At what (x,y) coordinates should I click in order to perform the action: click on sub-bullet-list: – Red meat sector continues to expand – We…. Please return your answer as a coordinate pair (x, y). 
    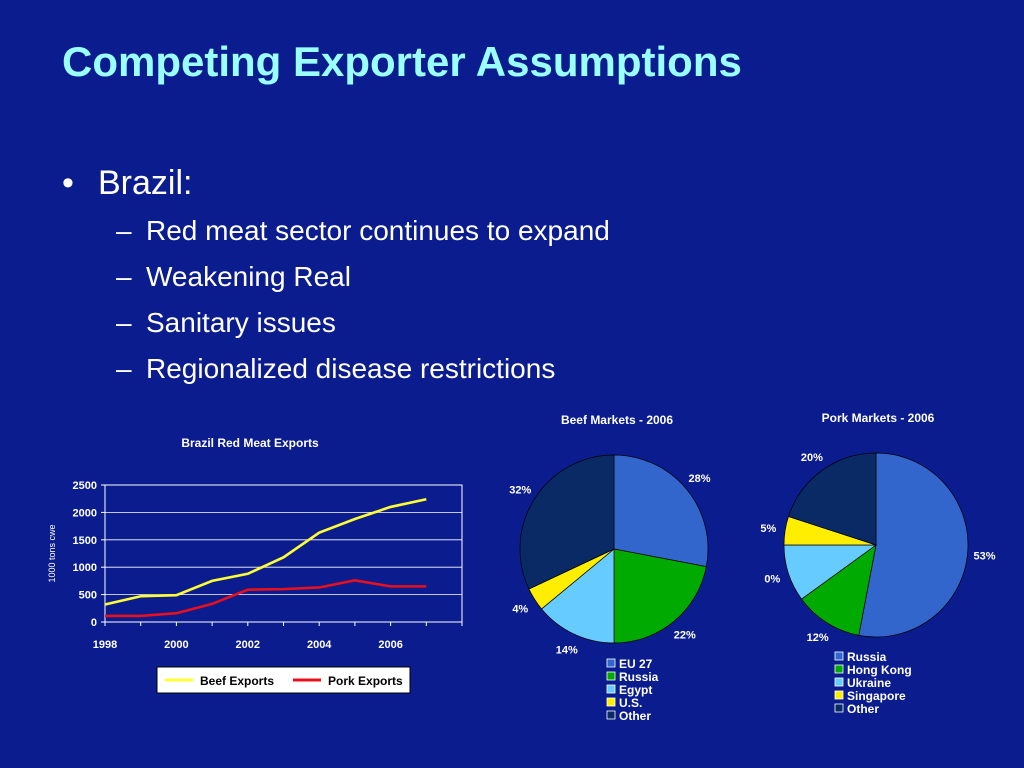
    Looking at the image, I should click on (363, 300).